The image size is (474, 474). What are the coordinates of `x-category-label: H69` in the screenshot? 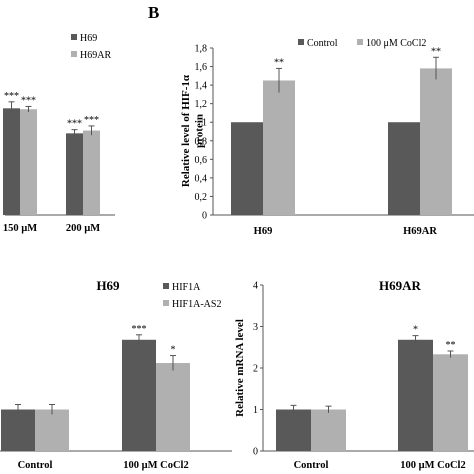 It's located at (263, 231).